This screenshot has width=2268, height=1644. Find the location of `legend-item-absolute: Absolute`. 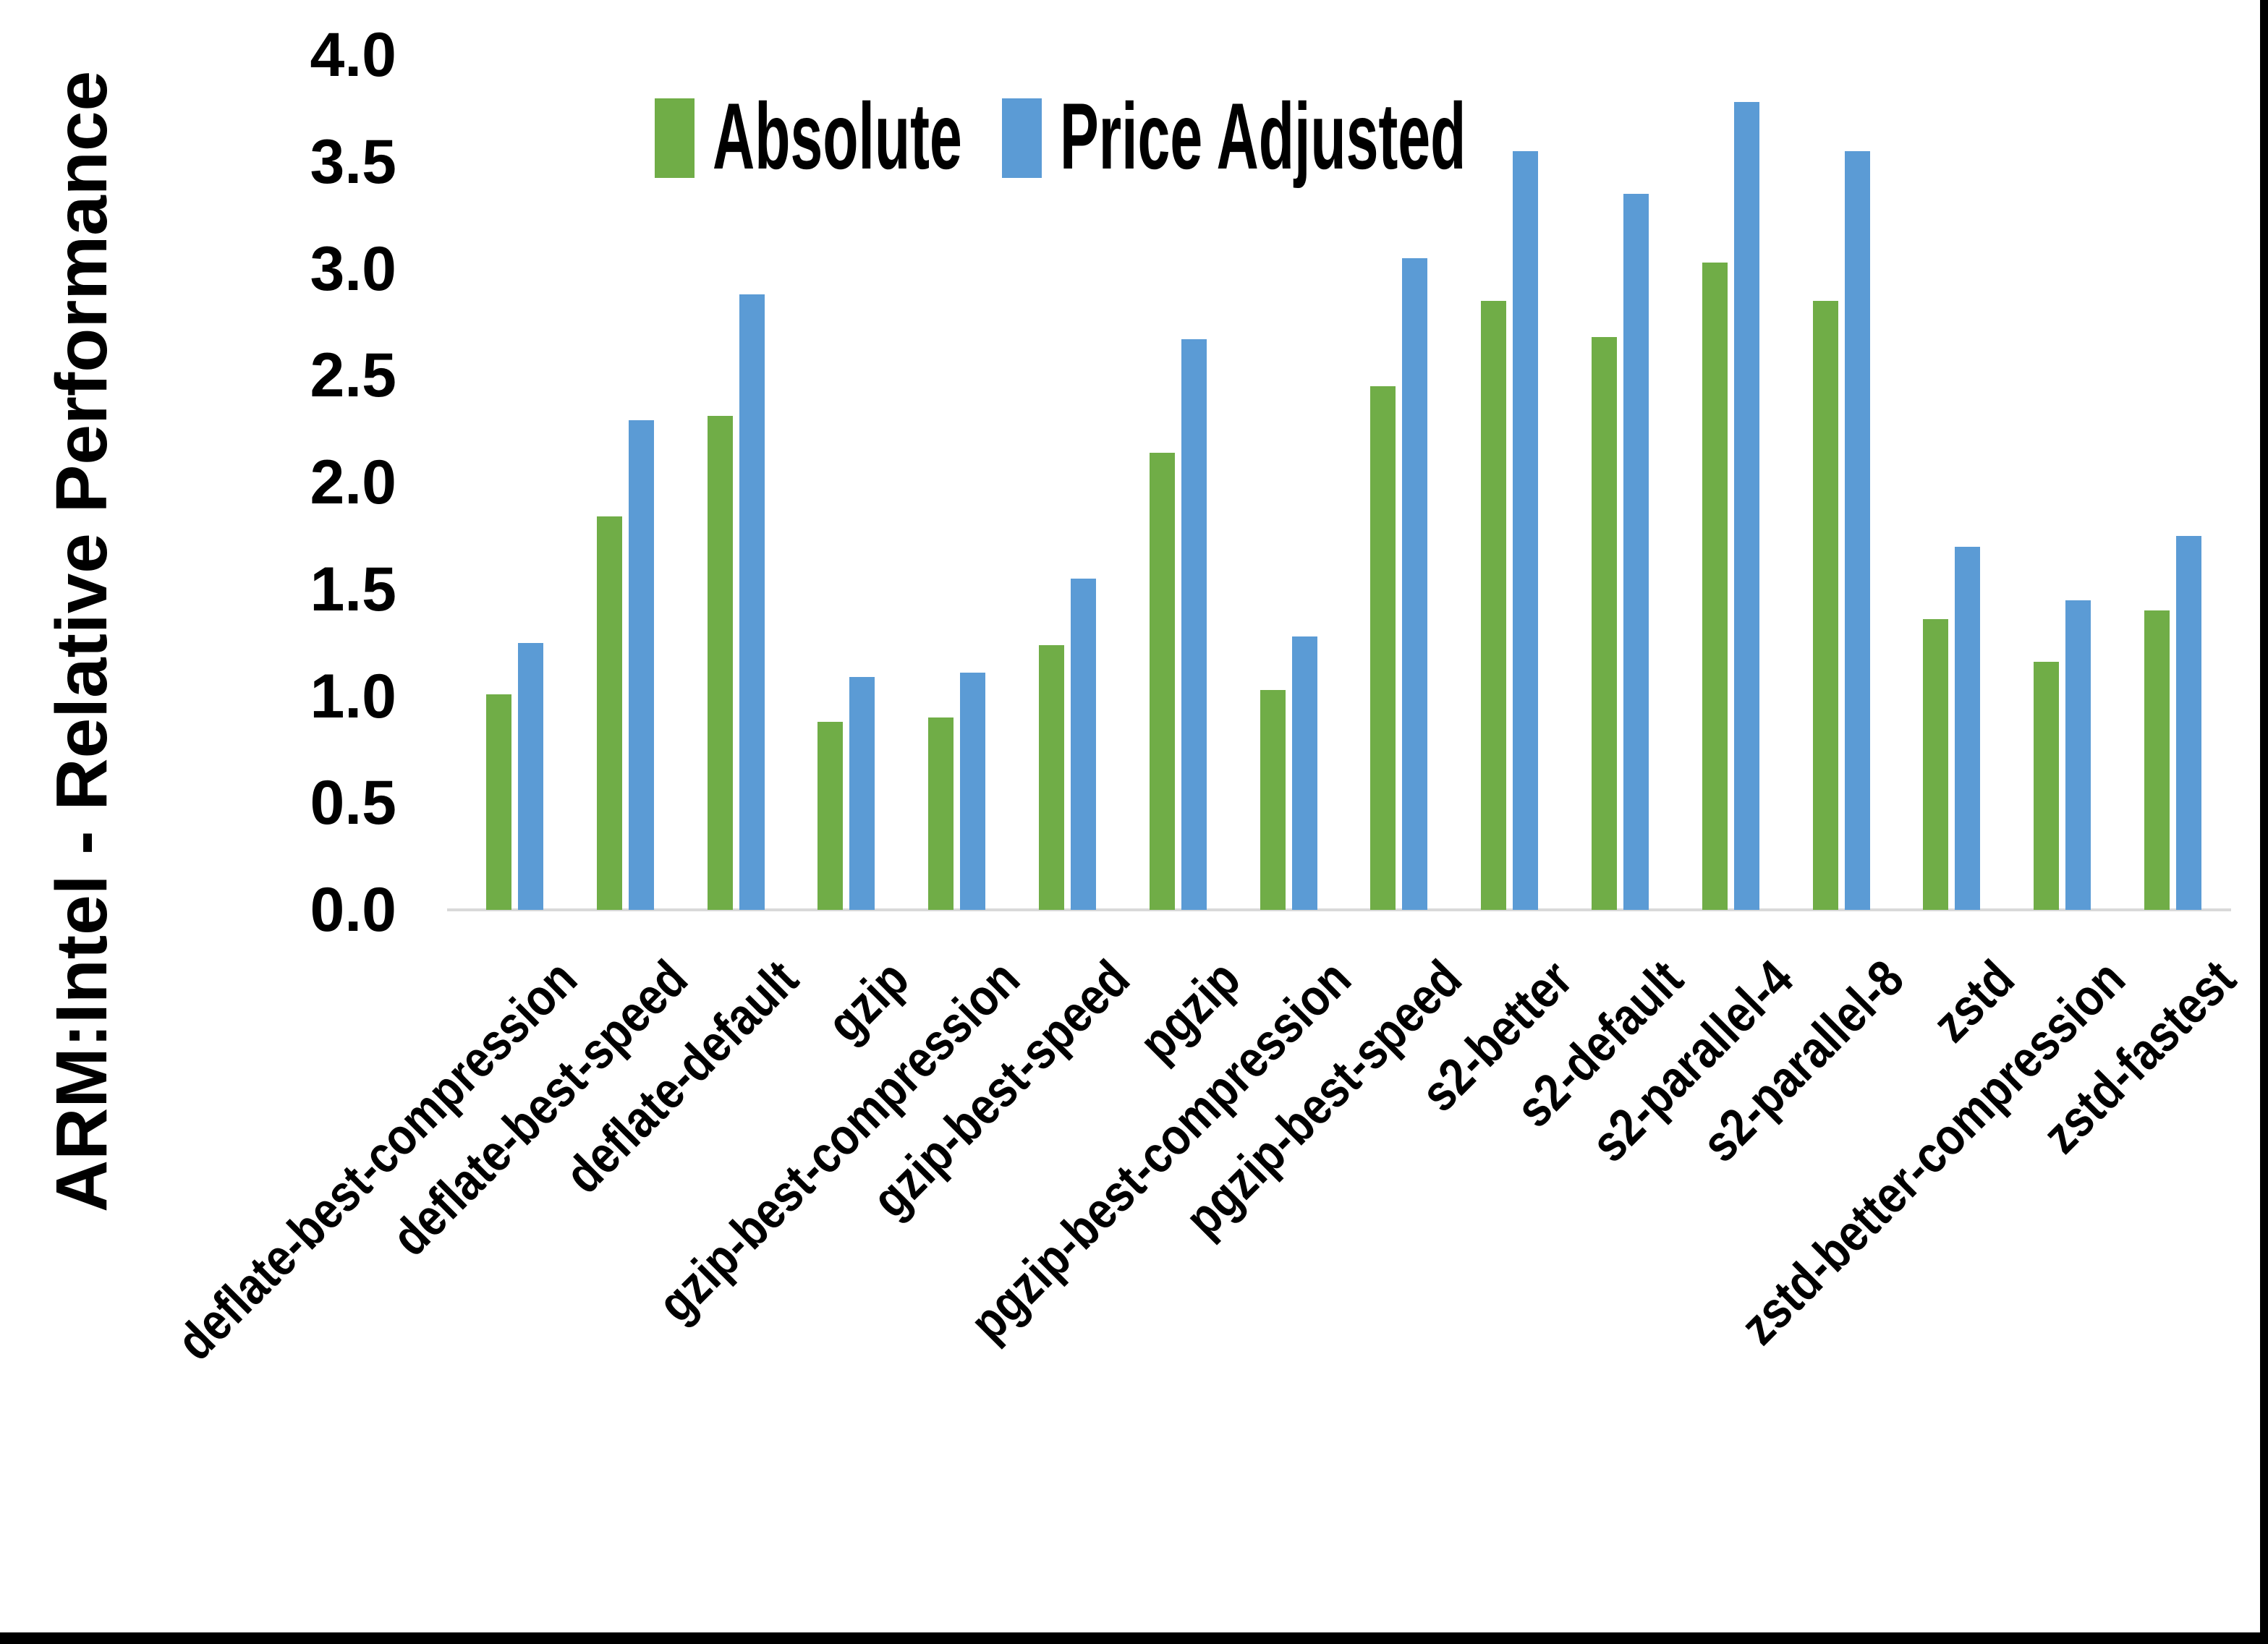

legend-item-absolute: Absolute is located at coordinates (837, 136).